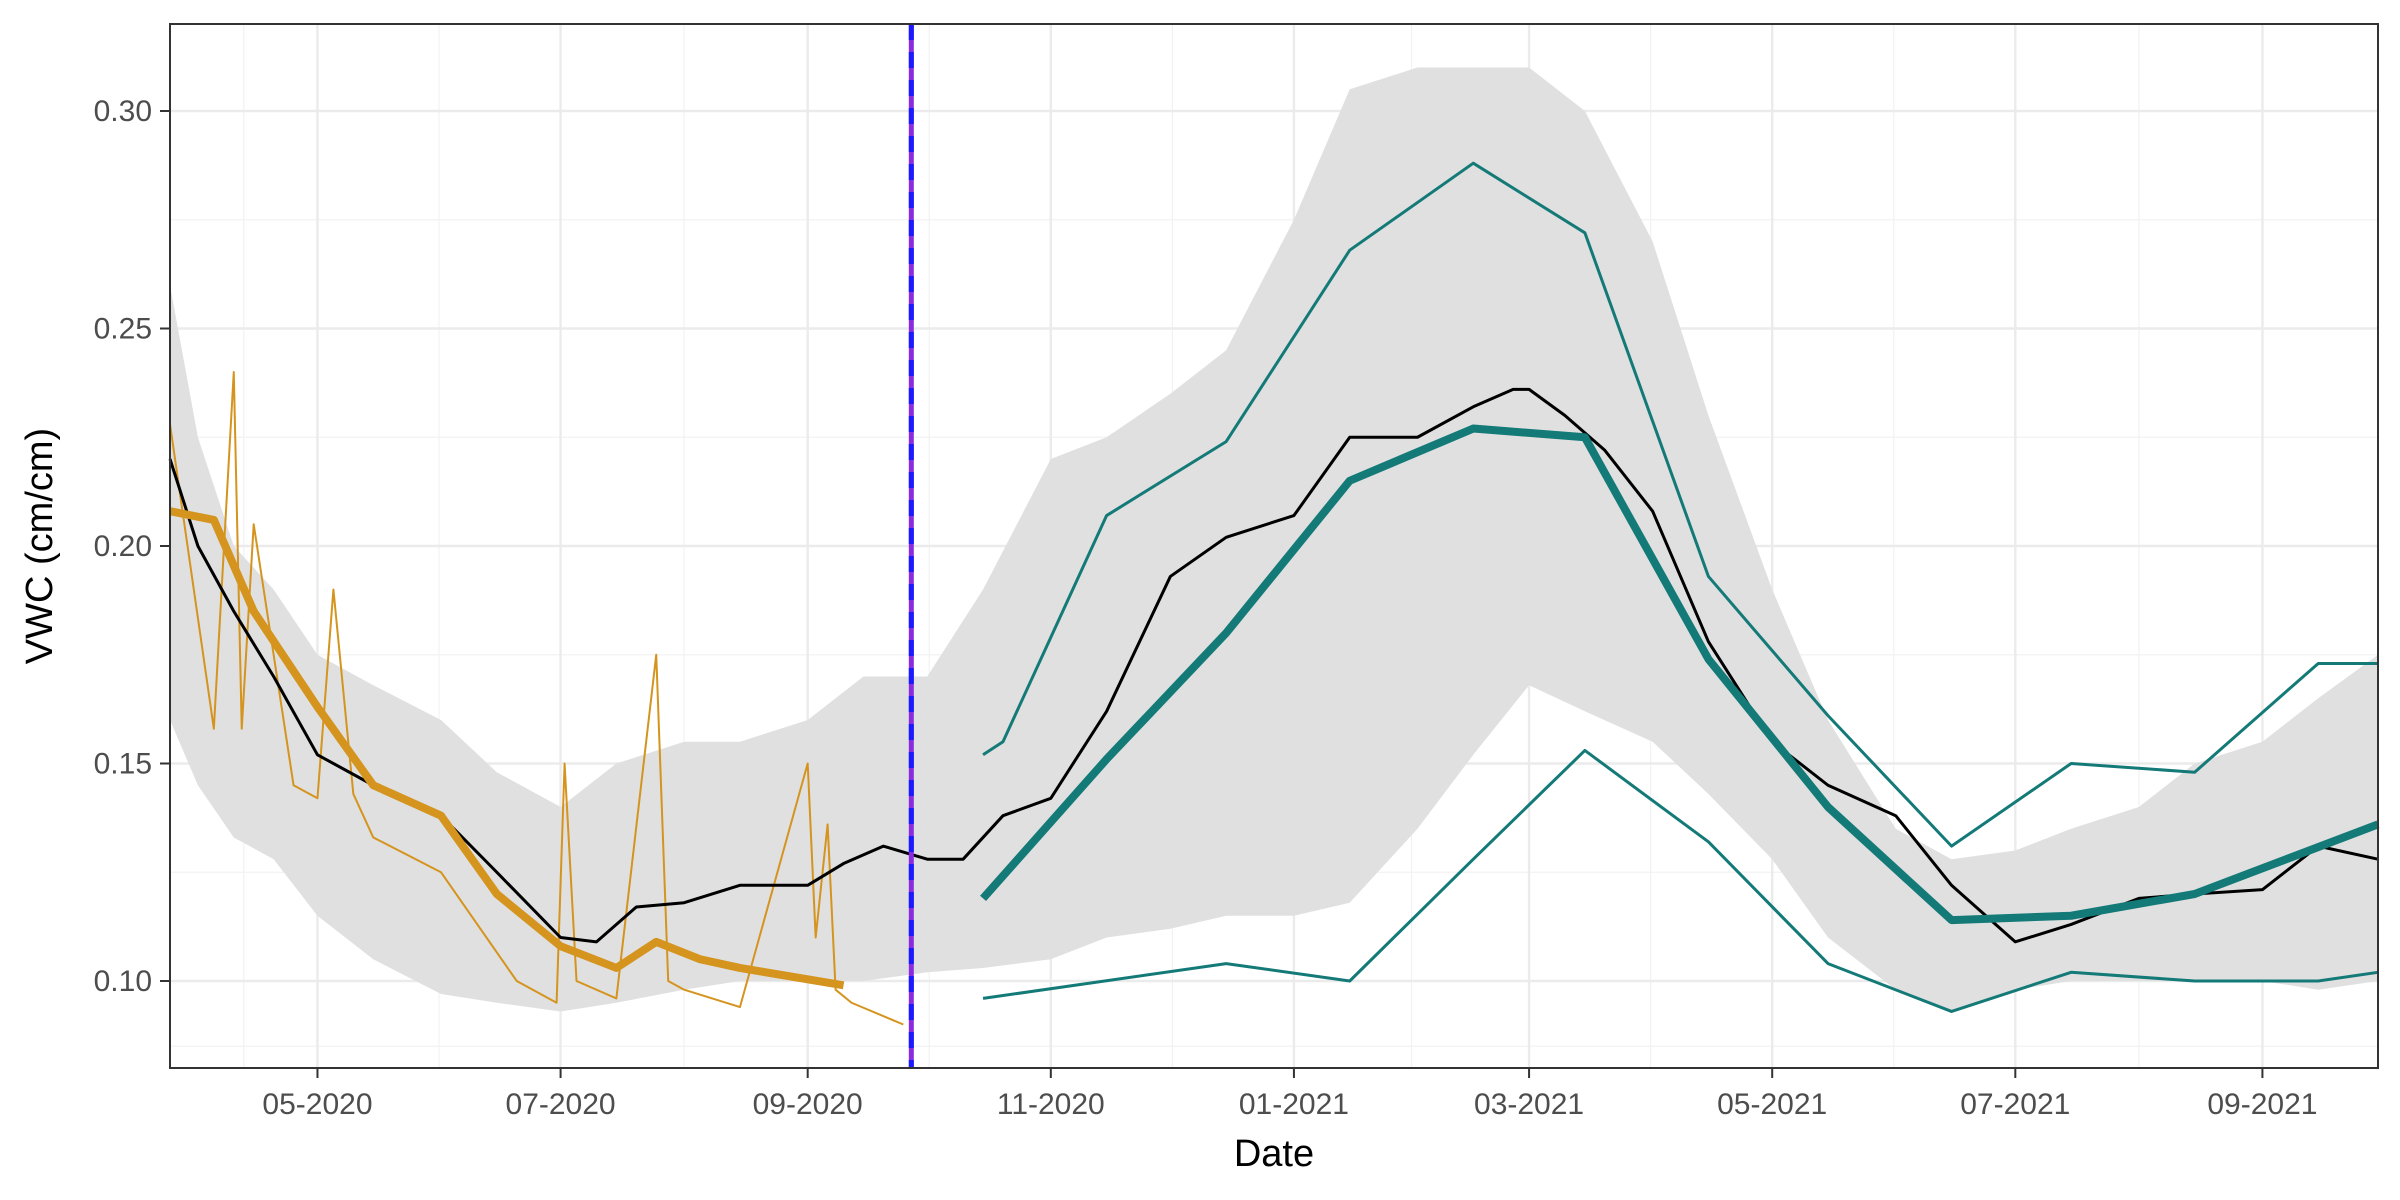 The image size is (2400, 1200). What do you see at coordinates (123, 329) in the screenshot?
I see `y-tick-label: 0.25` at bounding box center [123, 329].